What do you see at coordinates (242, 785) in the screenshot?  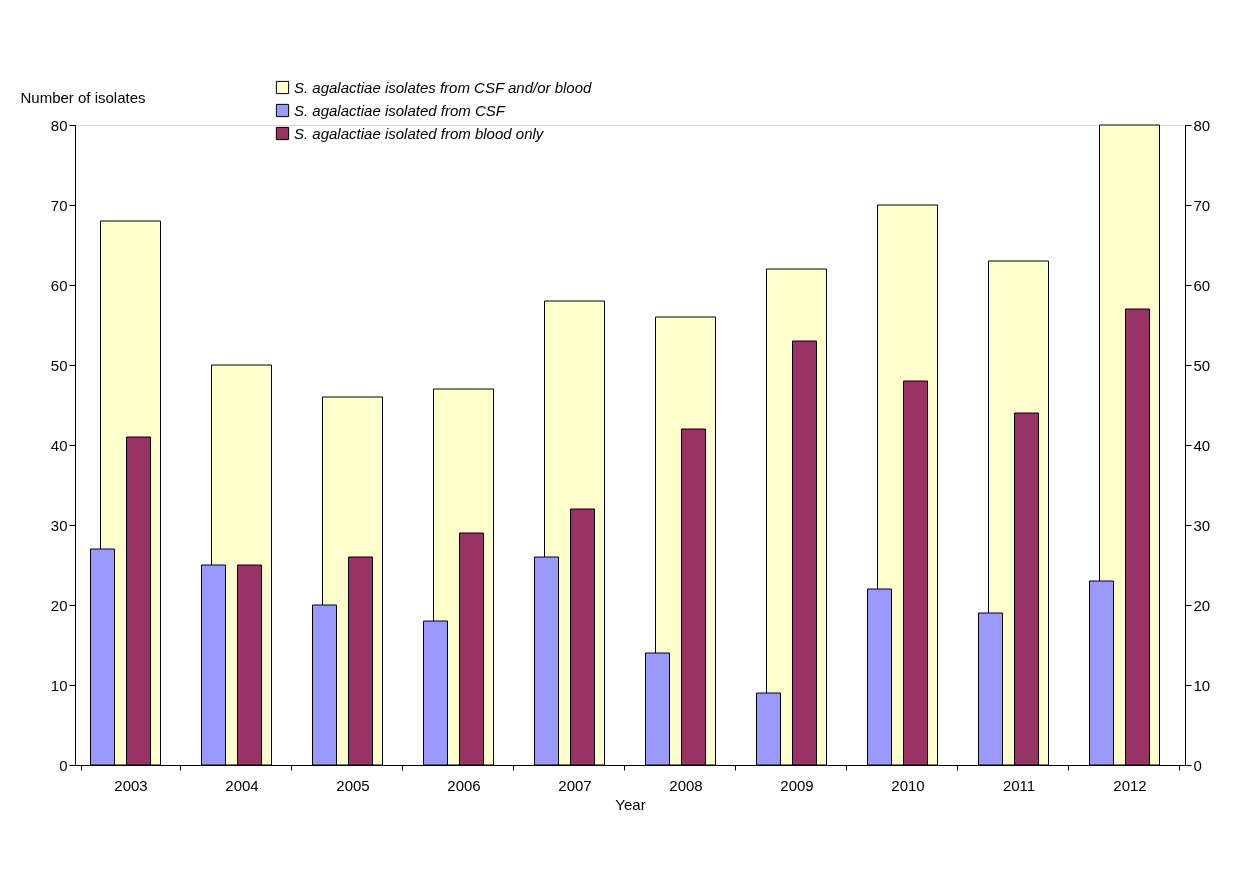 I see `x-tick-label: 2004` at bounding box center [242, 785].